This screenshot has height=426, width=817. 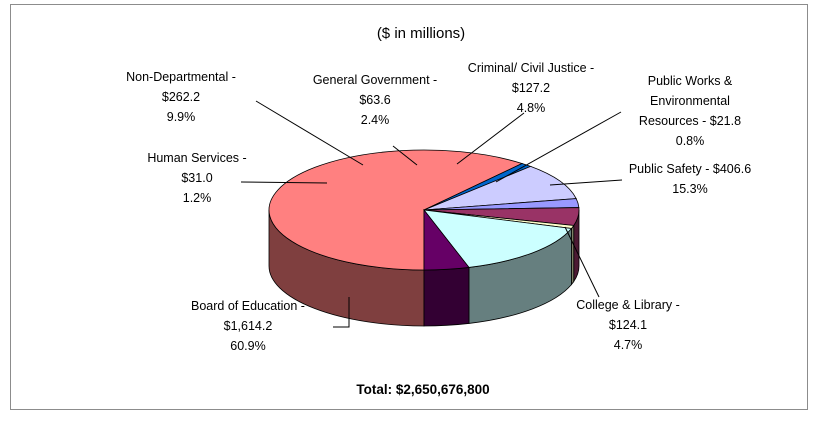 I want to click on slice-label-non-departmental: Non-Departmental - $262.2 9.9%, so click(x=181, y=97).